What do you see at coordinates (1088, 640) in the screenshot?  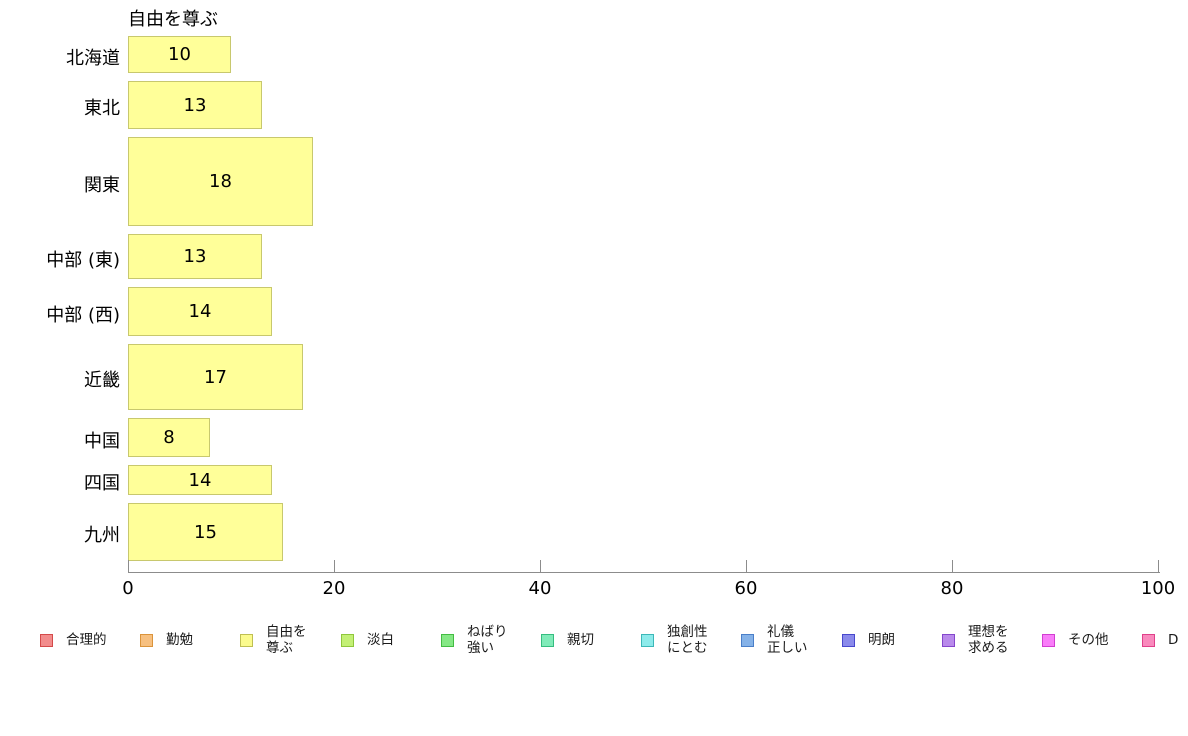 I see `legend-label: その他` at bounding box center [1088, 640].